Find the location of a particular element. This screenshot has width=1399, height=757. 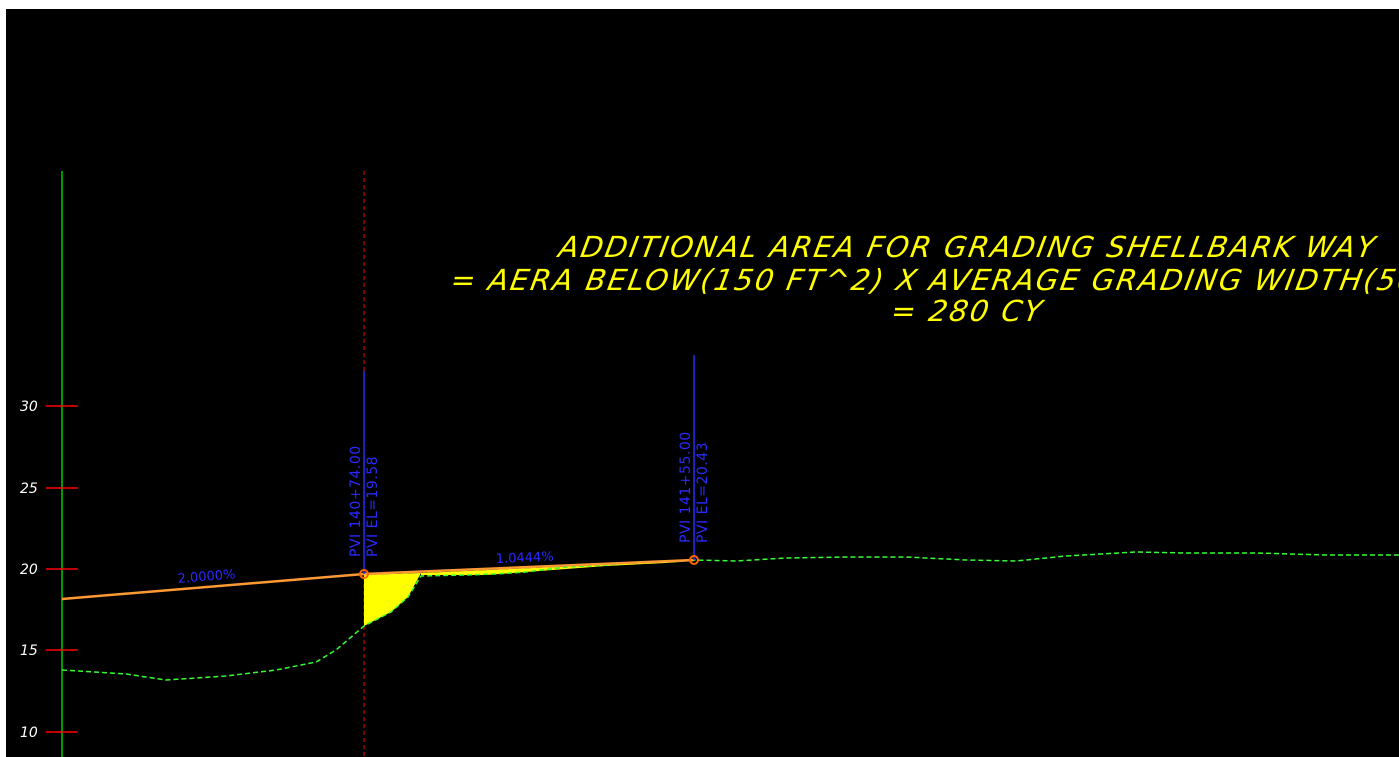

fill-area is located at coordinates (392, 599).